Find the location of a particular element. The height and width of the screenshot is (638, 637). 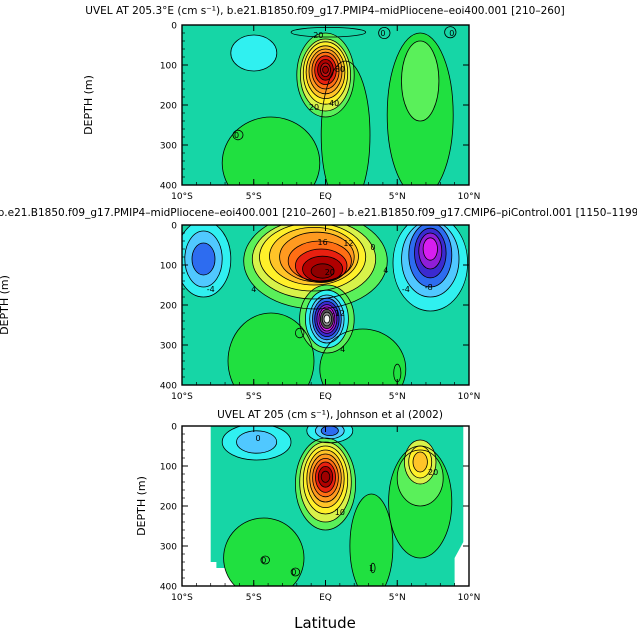

panel-1-field is located at coordinates (325, 105).